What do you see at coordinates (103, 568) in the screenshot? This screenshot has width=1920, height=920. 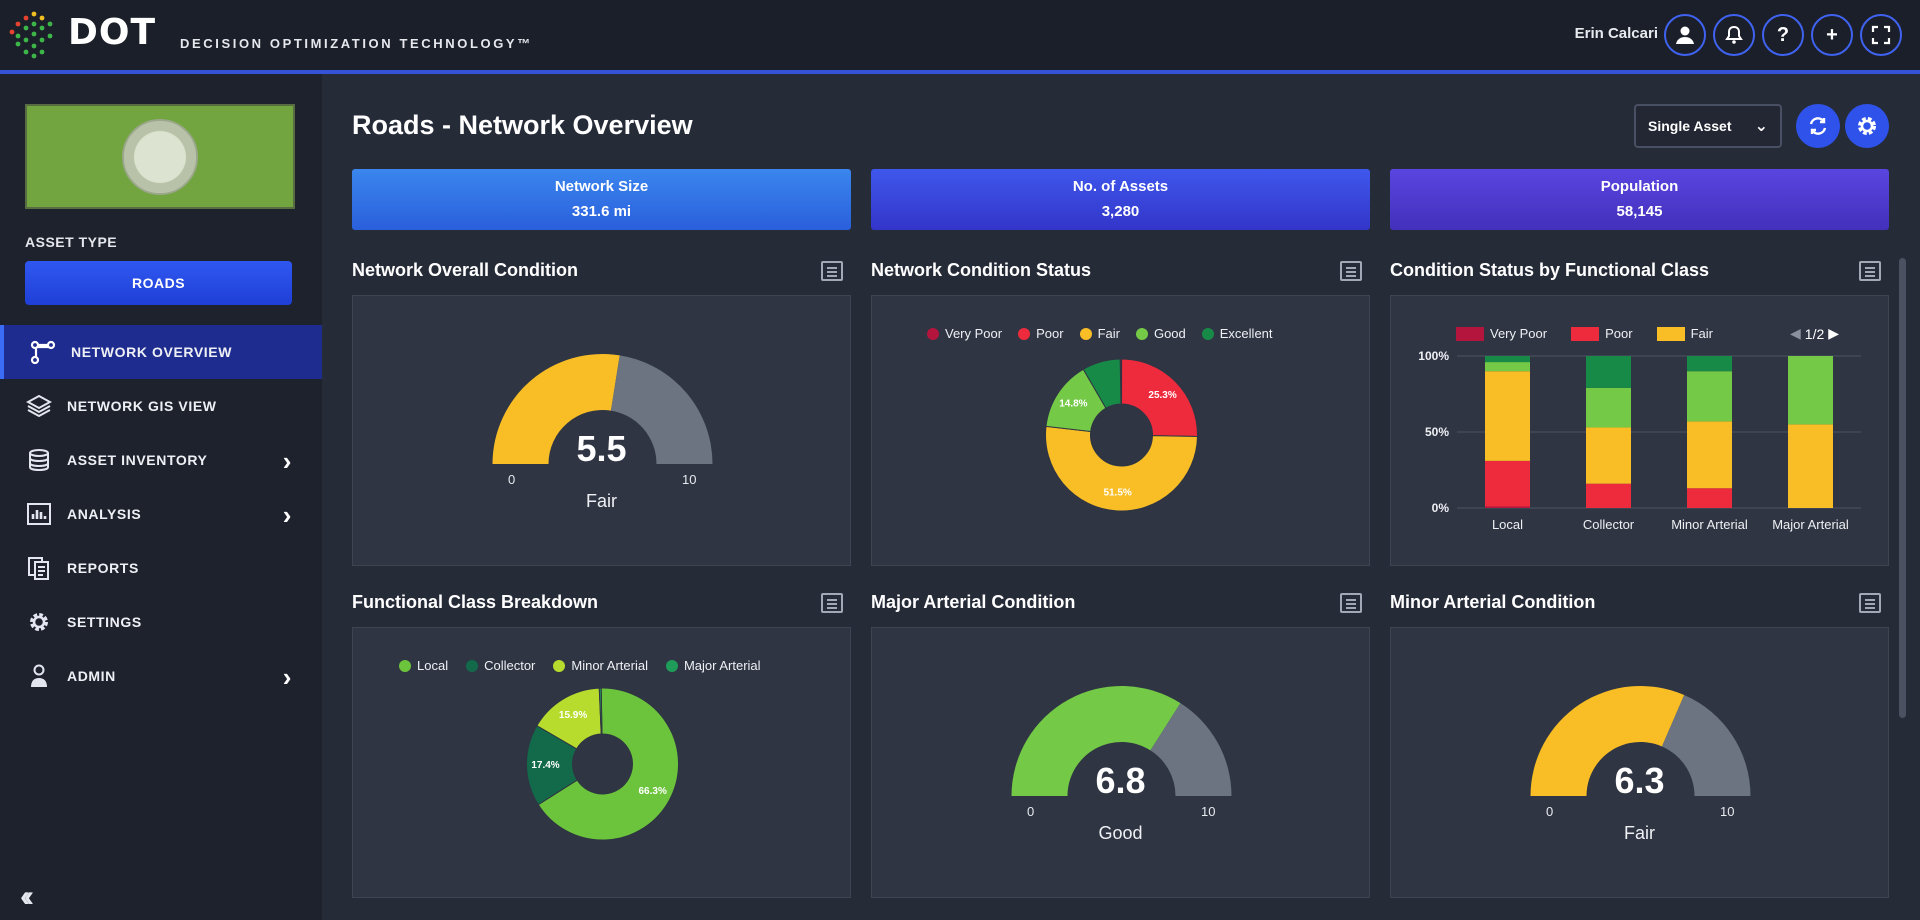 I see `sidebar-item-label: REPORTS` at bounding box center [103, 568].